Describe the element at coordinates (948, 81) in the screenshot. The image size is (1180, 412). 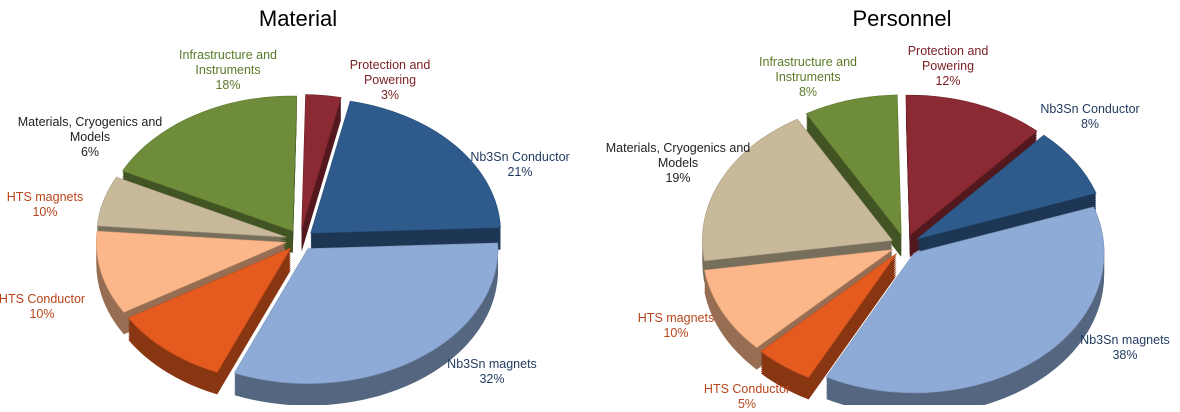
I see `label-value: 12%` at that location.